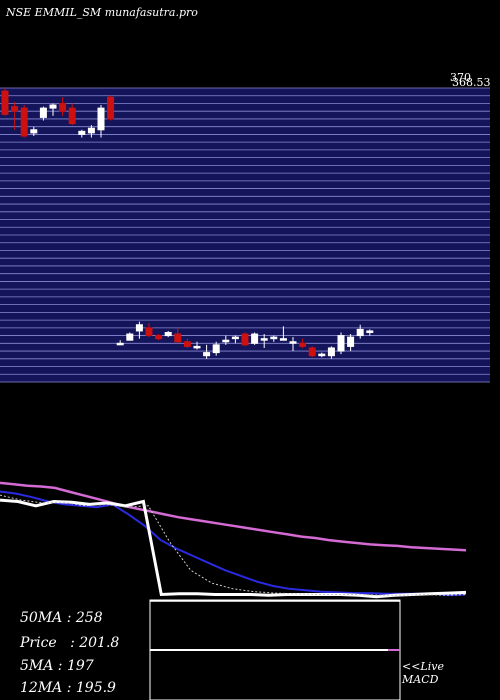 The width and height of the screenshot is (500, 700). What do you see at coordinates (460, 77) in the screenshot?
I see `price-max-label: 370` at bounding box center [460, 77].